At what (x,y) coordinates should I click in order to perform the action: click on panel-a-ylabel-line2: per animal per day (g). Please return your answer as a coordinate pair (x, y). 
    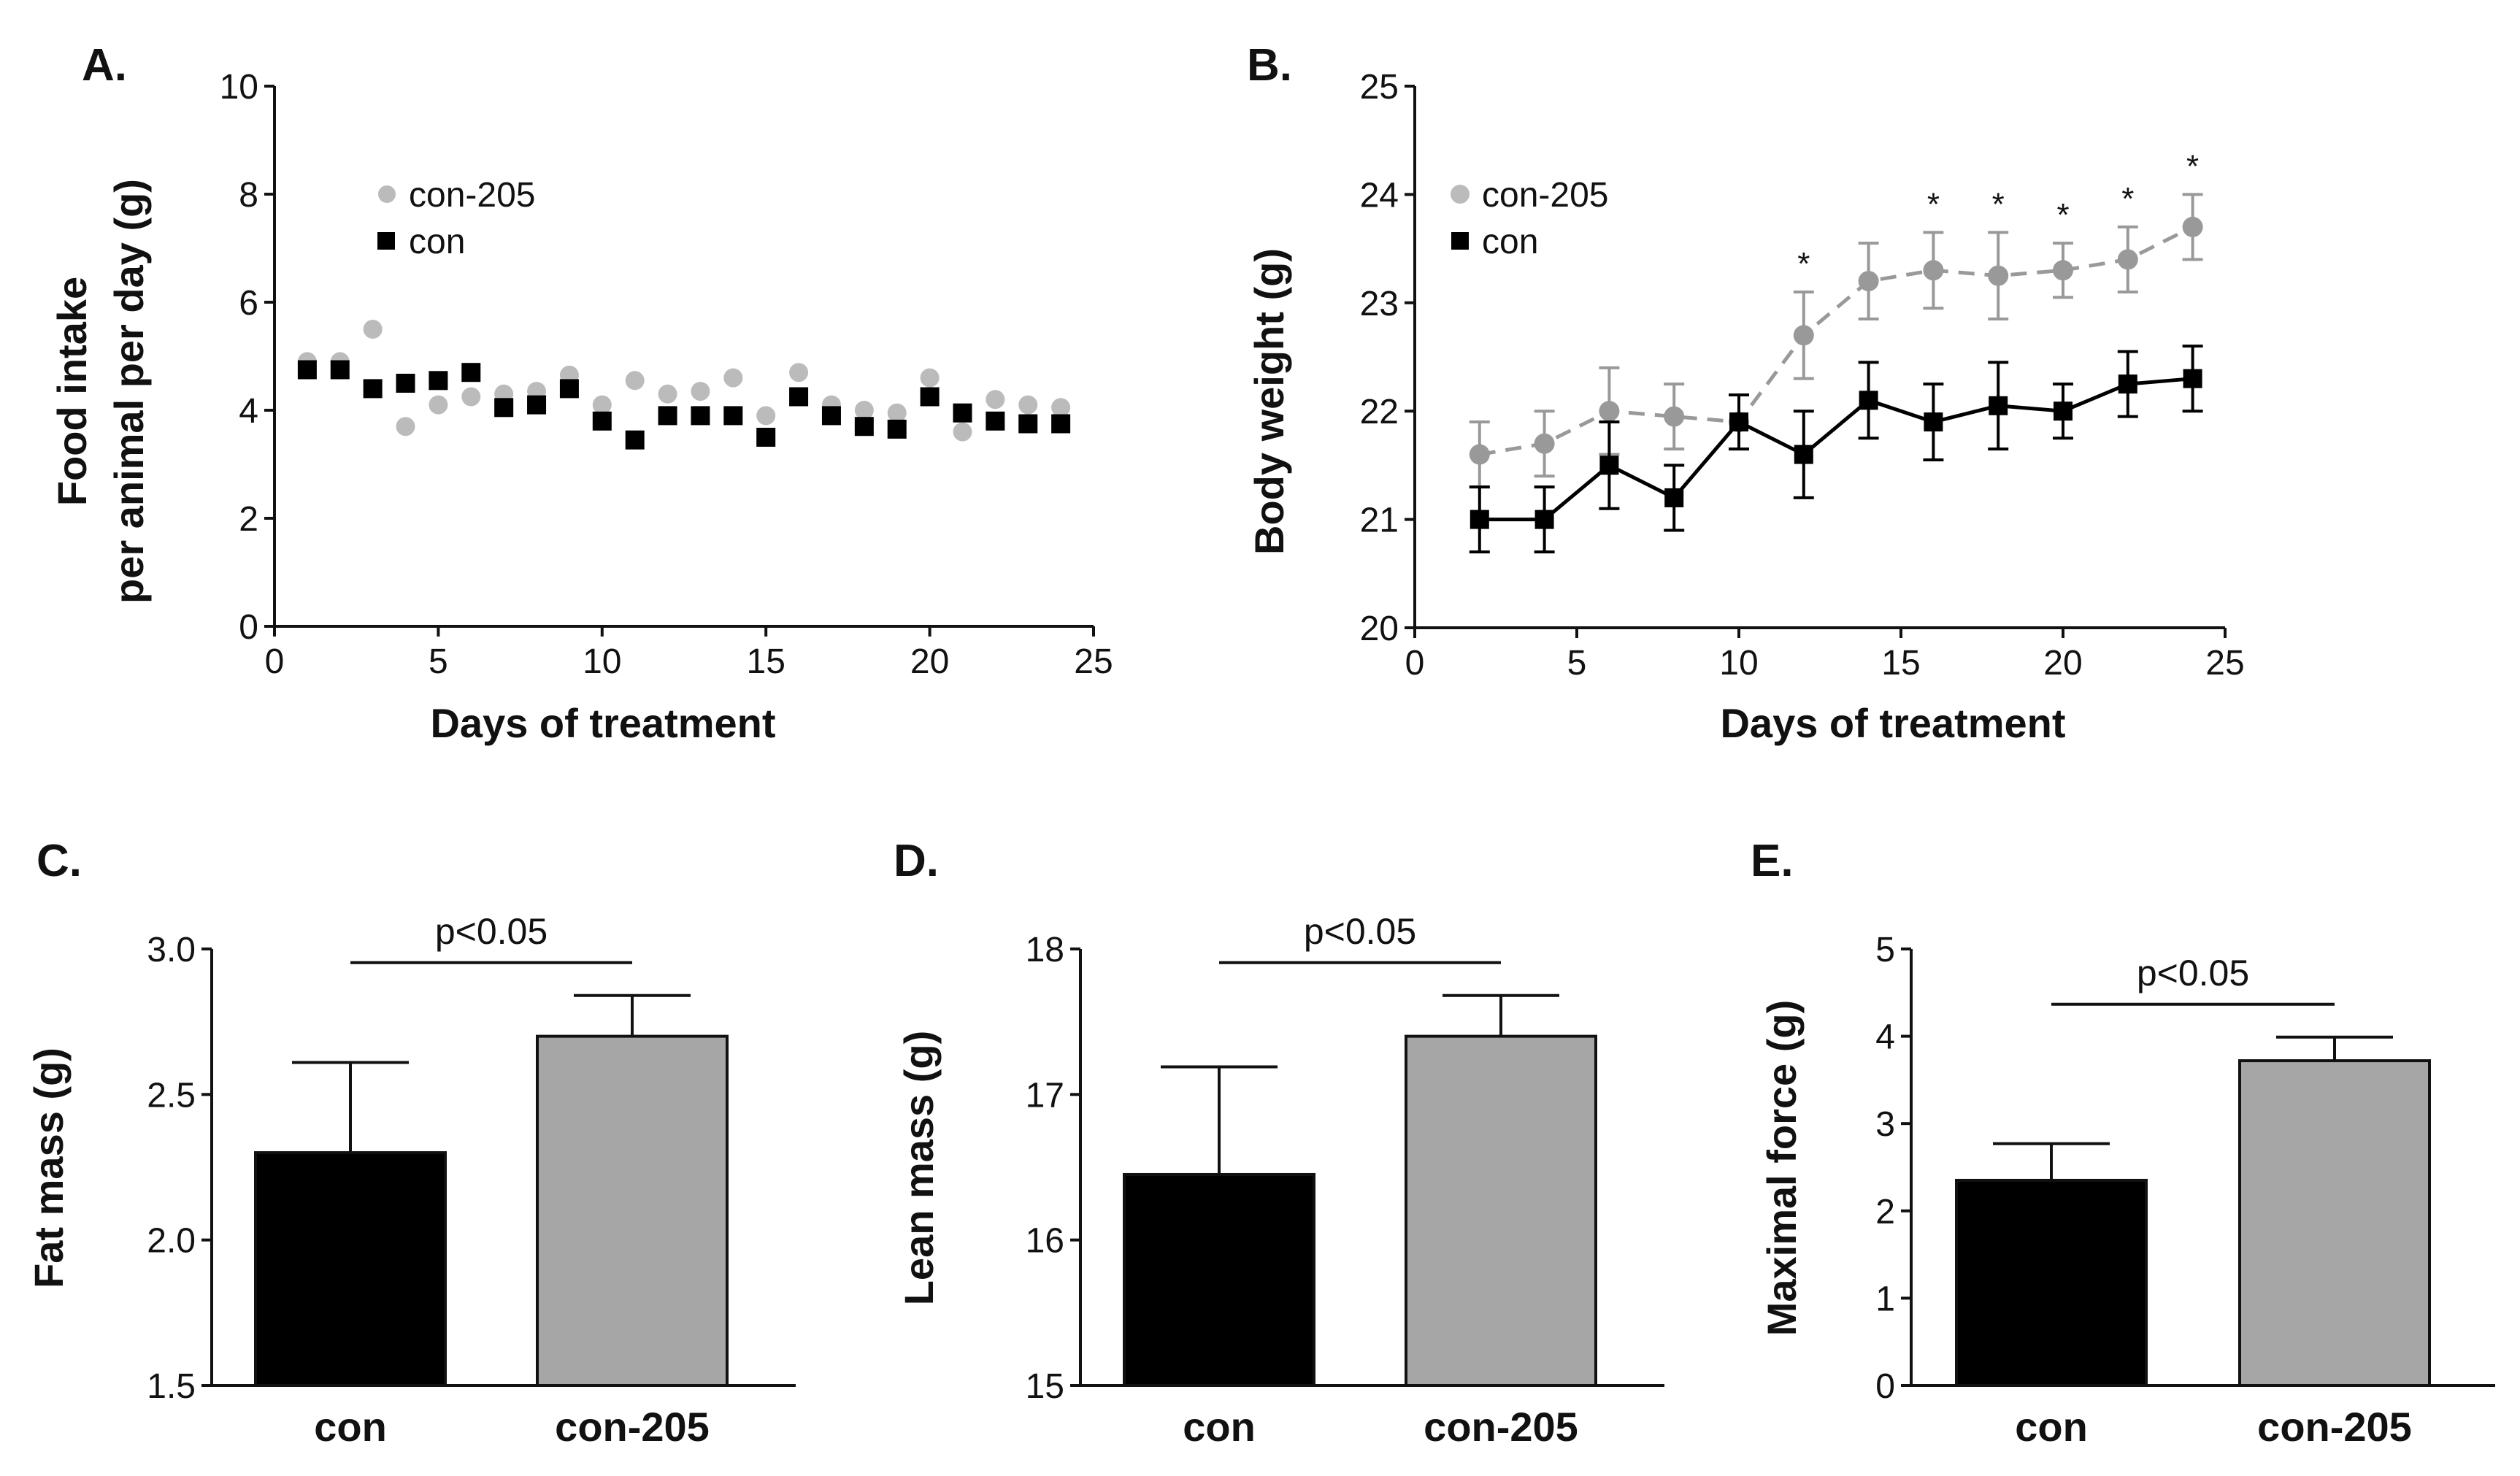
    Looking at the image, I should click on (129, 391).